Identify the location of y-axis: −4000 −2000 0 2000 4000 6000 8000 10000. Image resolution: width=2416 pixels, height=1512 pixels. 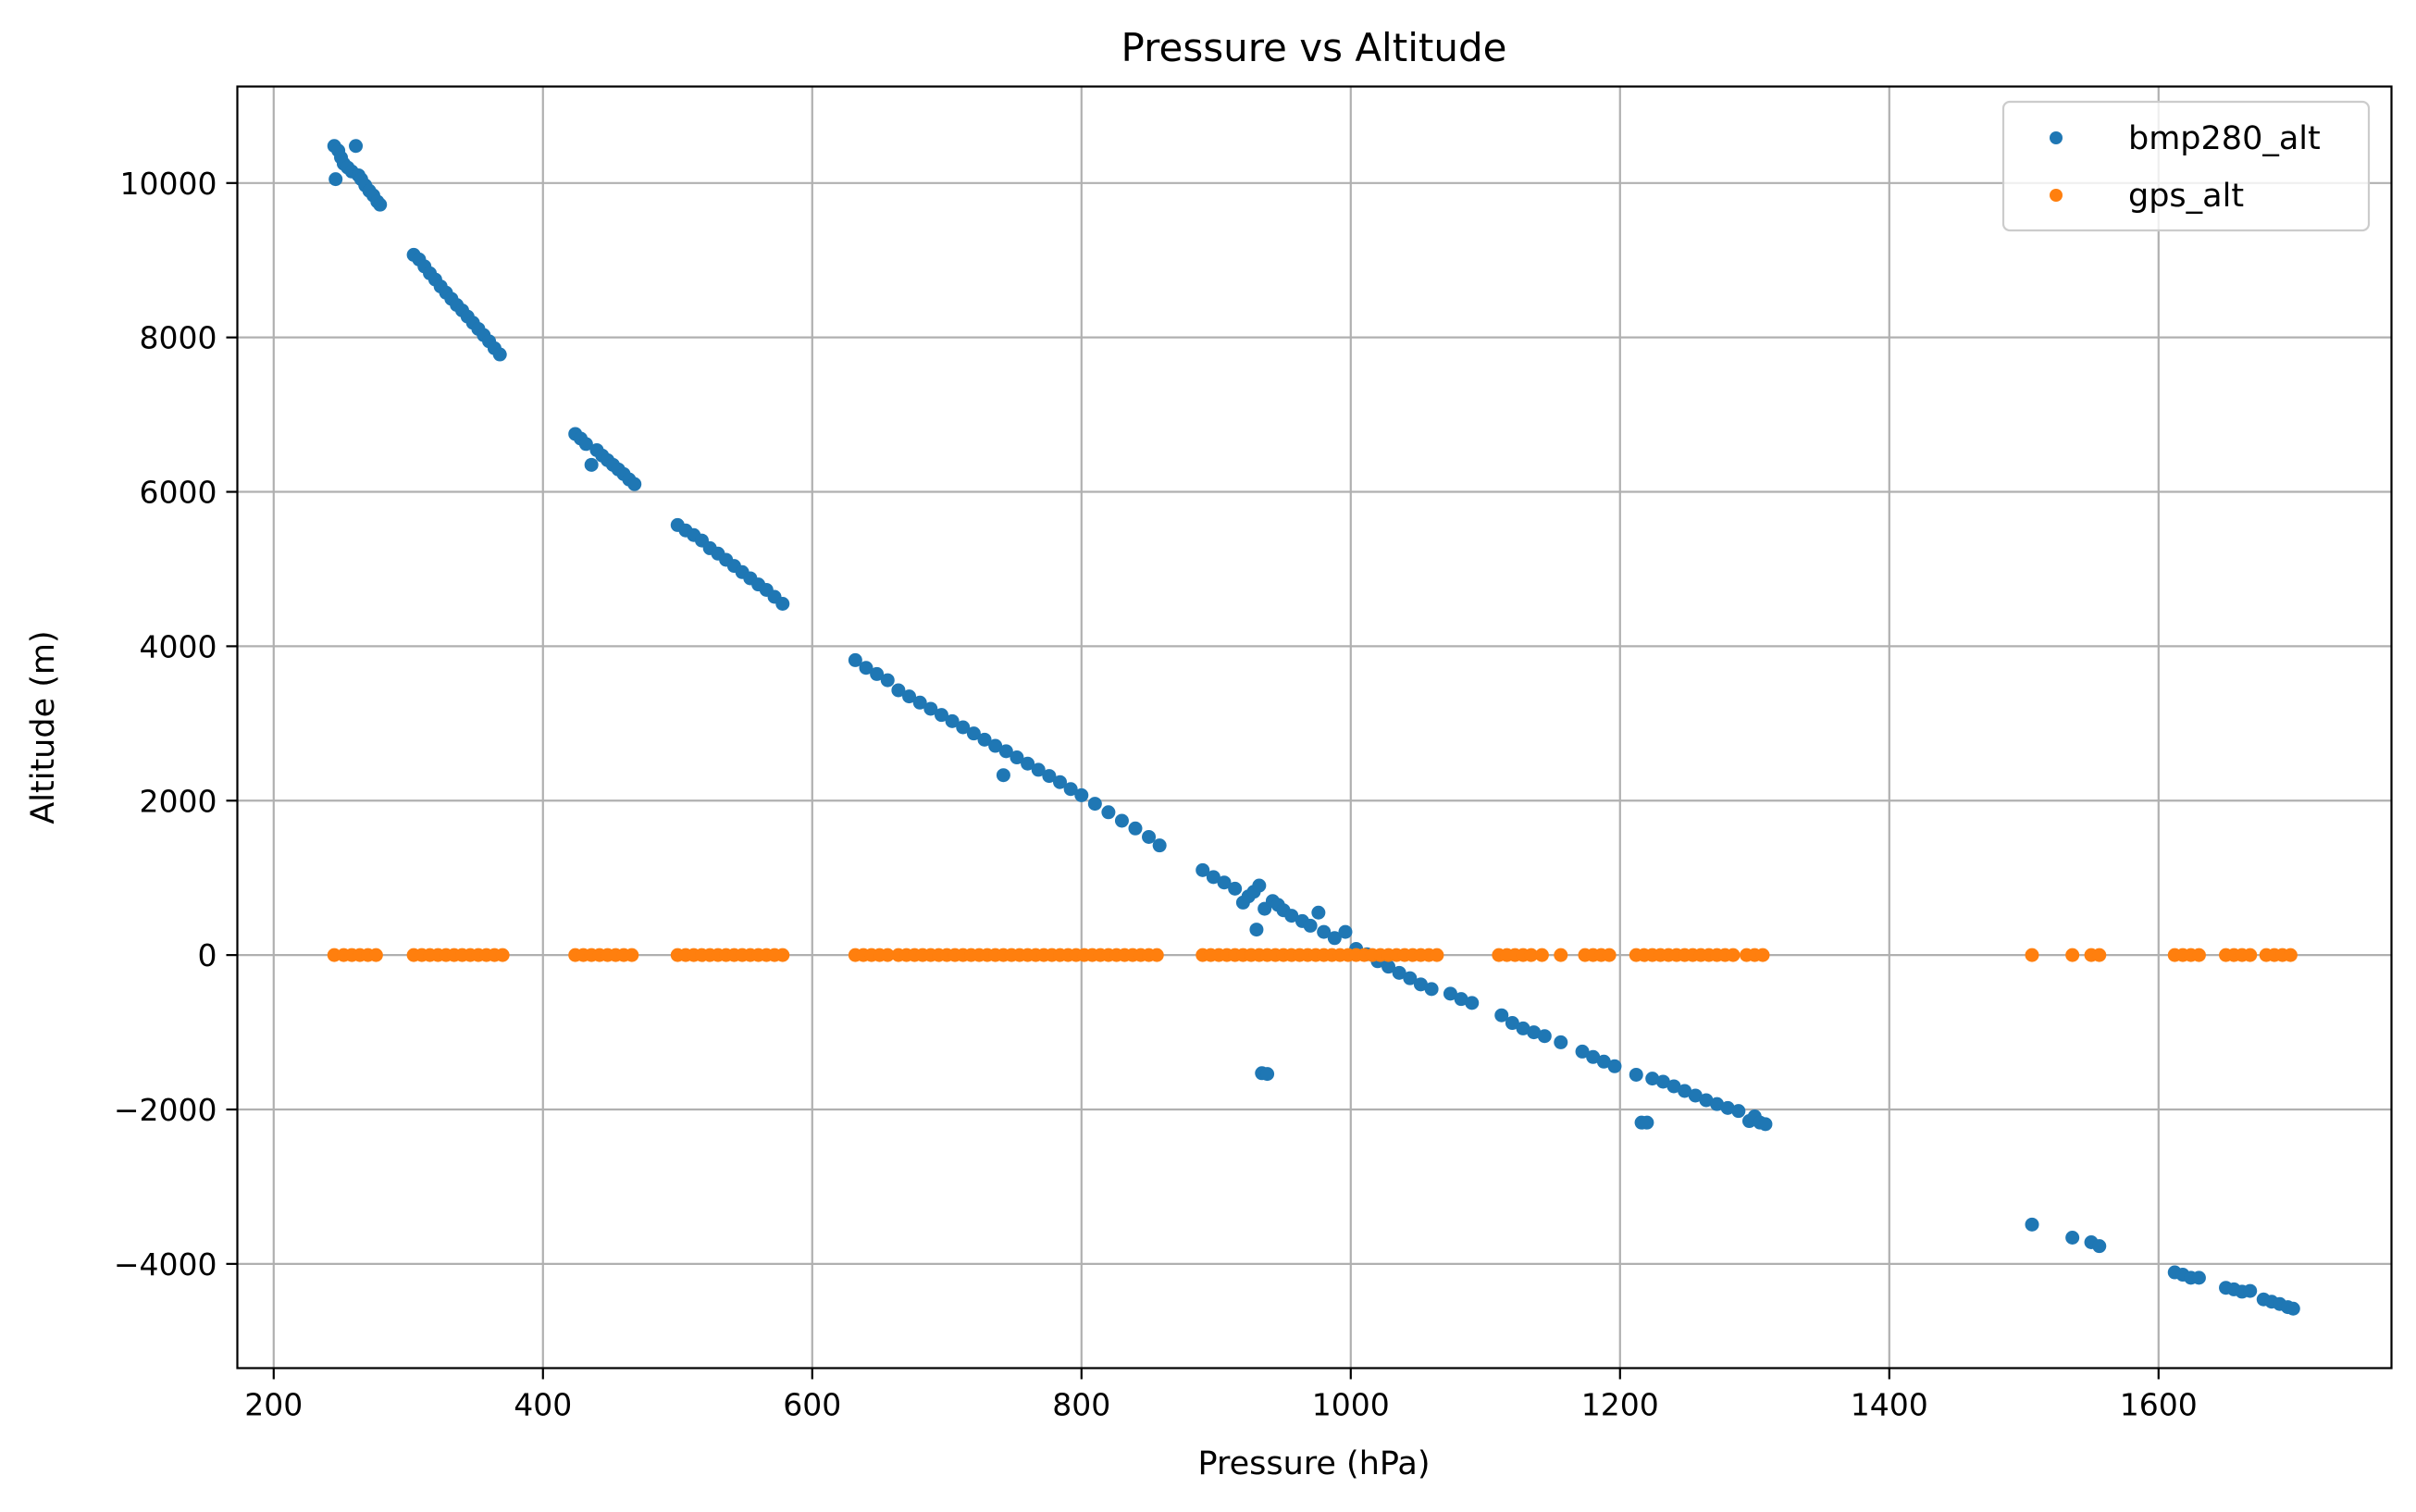
(176, 724).